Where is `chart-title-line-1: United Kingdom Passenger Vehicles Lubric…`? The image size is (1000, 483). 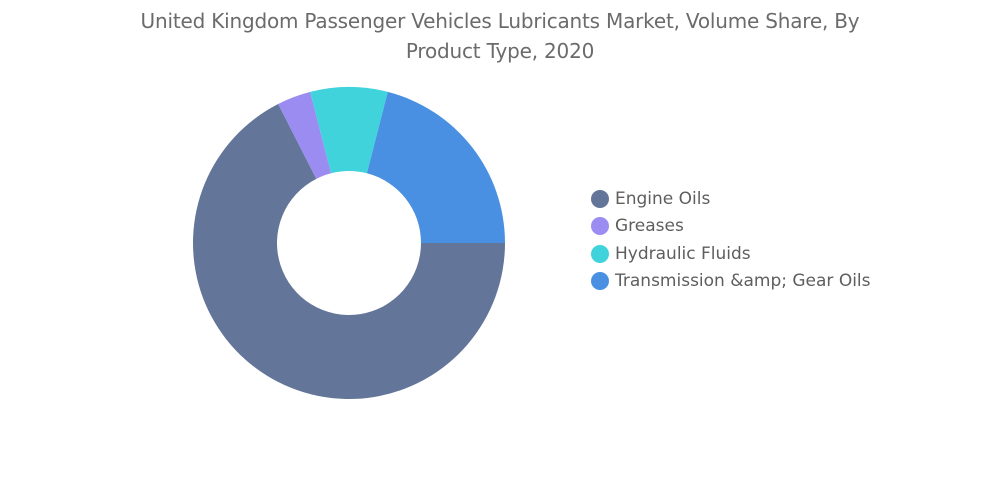
chart-title-line-1: United Kingdom Passenger Vehicles Lubric… is located at coordinates (500, 21).